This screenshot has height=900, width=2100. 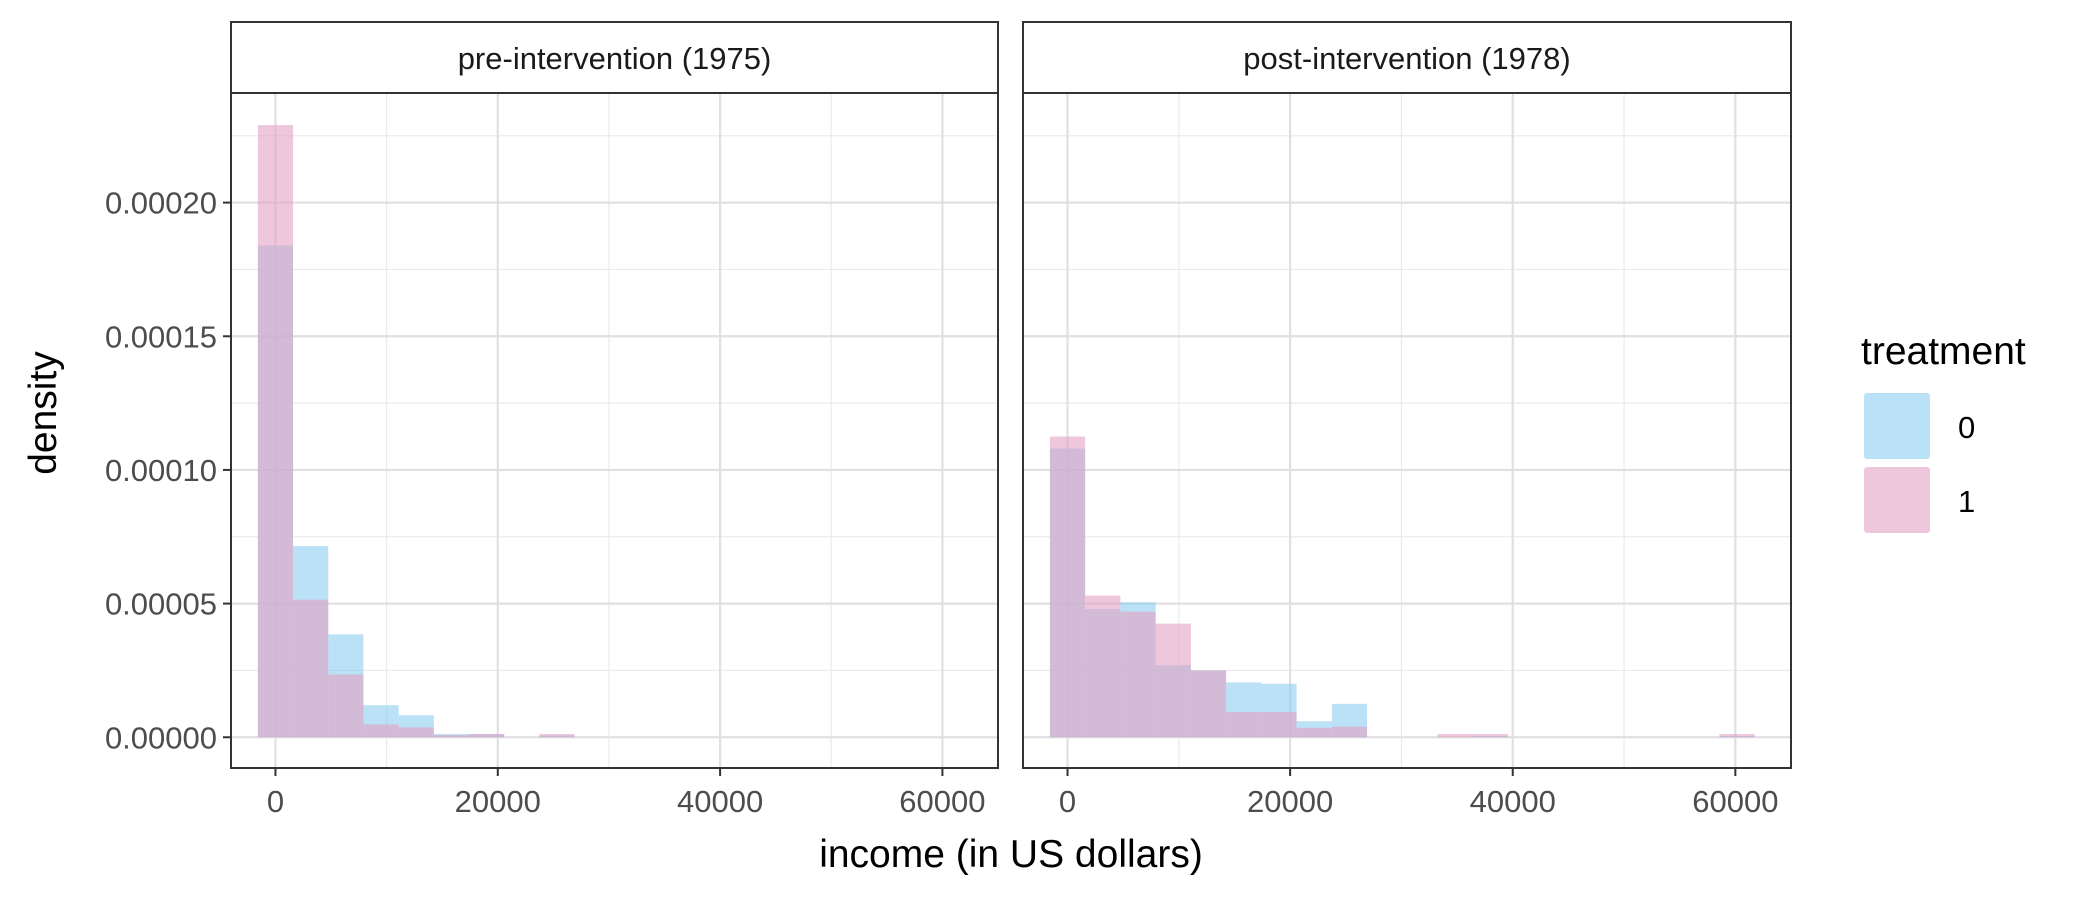 I want to click on y-axis: 0.00000 0.00005 0.00010 0.00015 0.00020, so click(x=168, y=470).